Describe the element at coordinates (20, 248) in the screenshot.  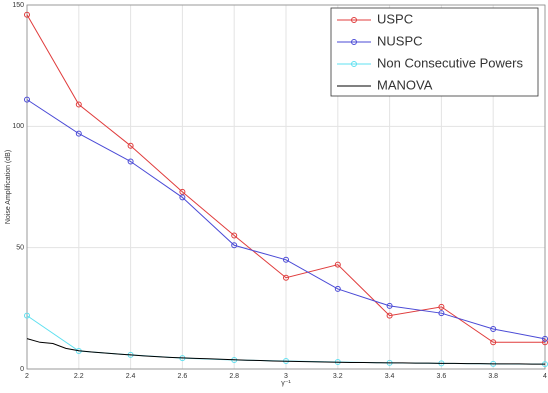
I see `y-tick-label: 50` at that location.